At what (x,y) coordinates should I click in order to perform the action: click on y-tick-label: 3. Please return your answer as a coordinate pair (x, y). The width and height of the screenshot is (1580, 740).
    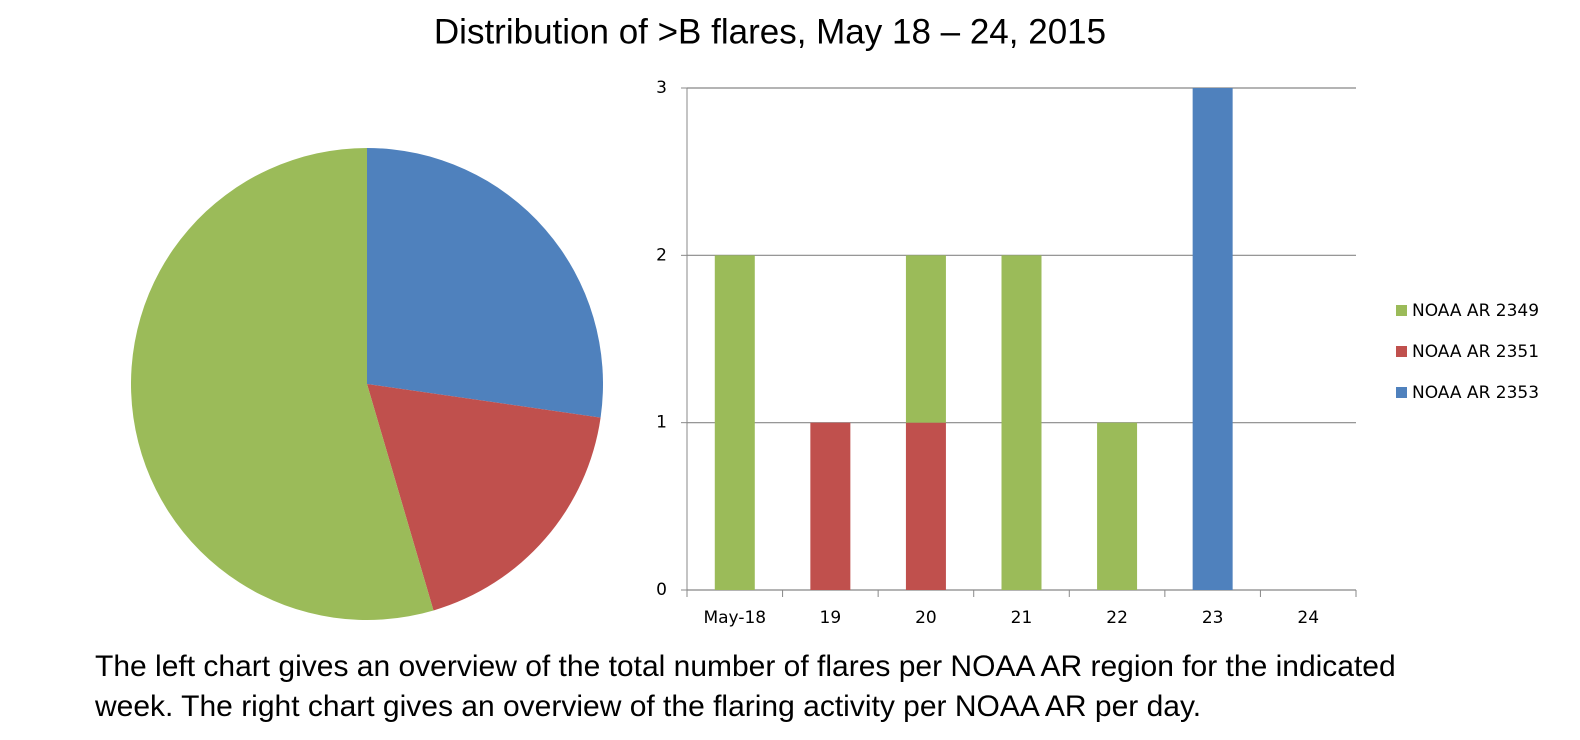
    Looking at the image, I should click on (661, 88).